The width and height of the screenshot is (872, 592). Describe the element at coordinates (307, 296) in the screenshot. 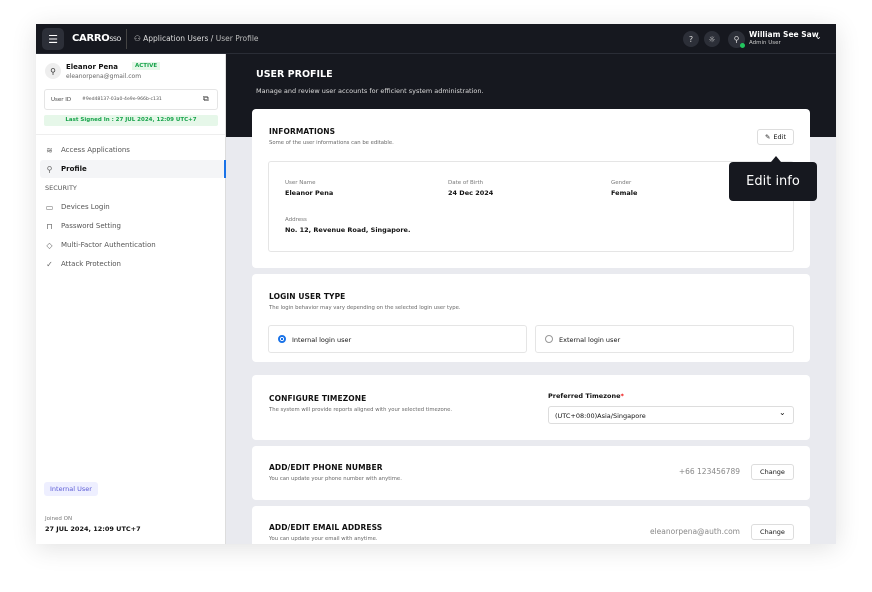

I see `section-title: LOGIN USER TYPE` at that location.